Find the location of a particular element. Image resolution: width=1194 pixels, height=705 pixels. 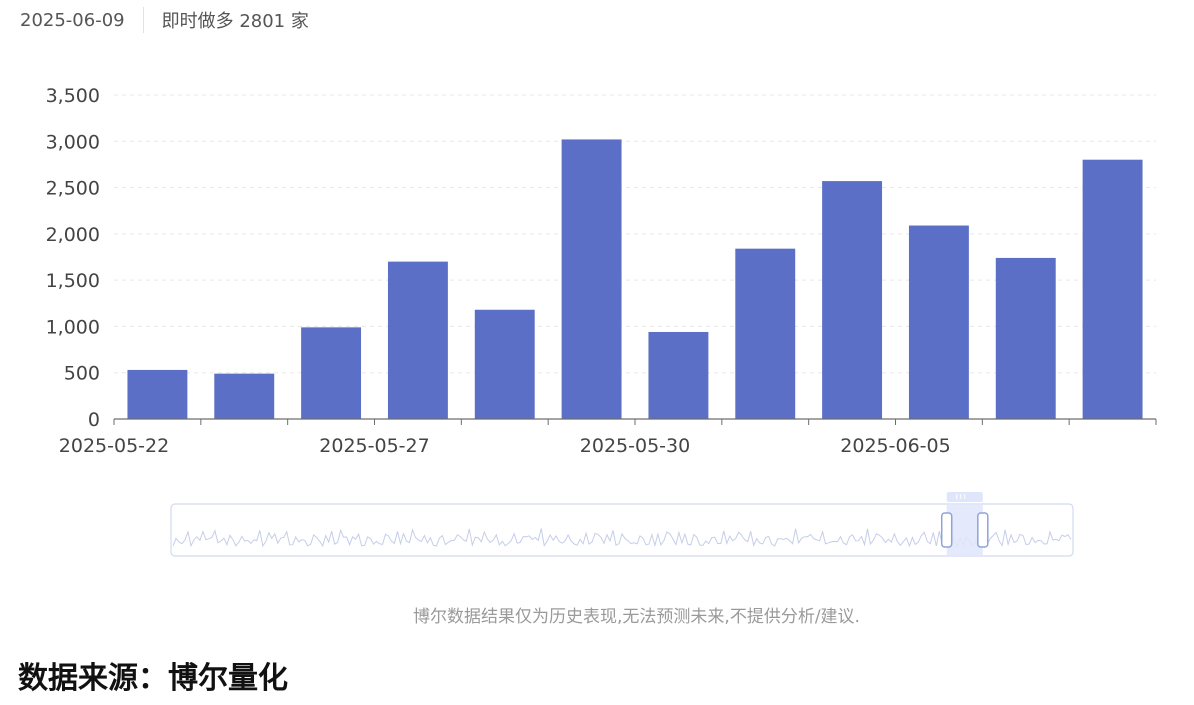

y-tick-label: 3,000 is located at coordinates (73, 142).